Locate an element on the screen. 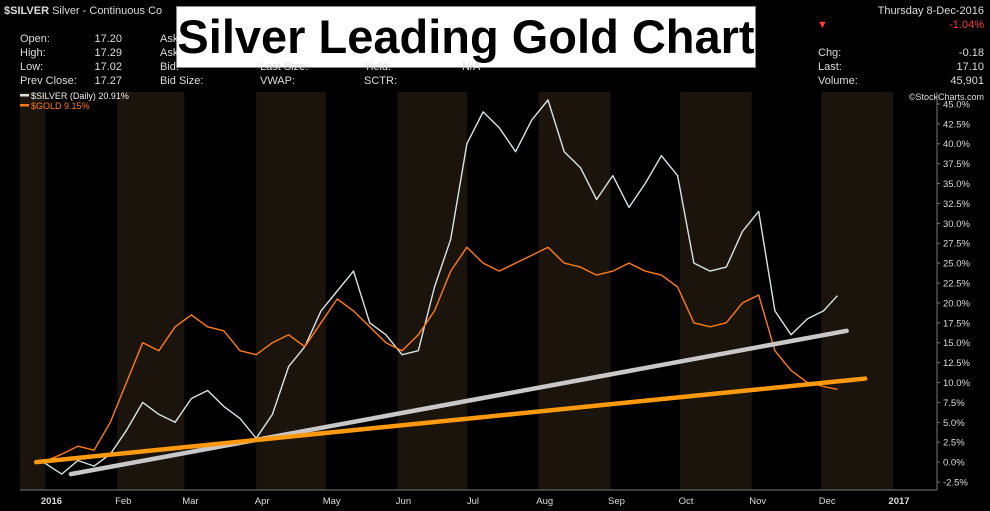 Image resolution: width=990 pixels, height=511 pixels. x-tick-label: 2016 is located at coordinates (51, 501).